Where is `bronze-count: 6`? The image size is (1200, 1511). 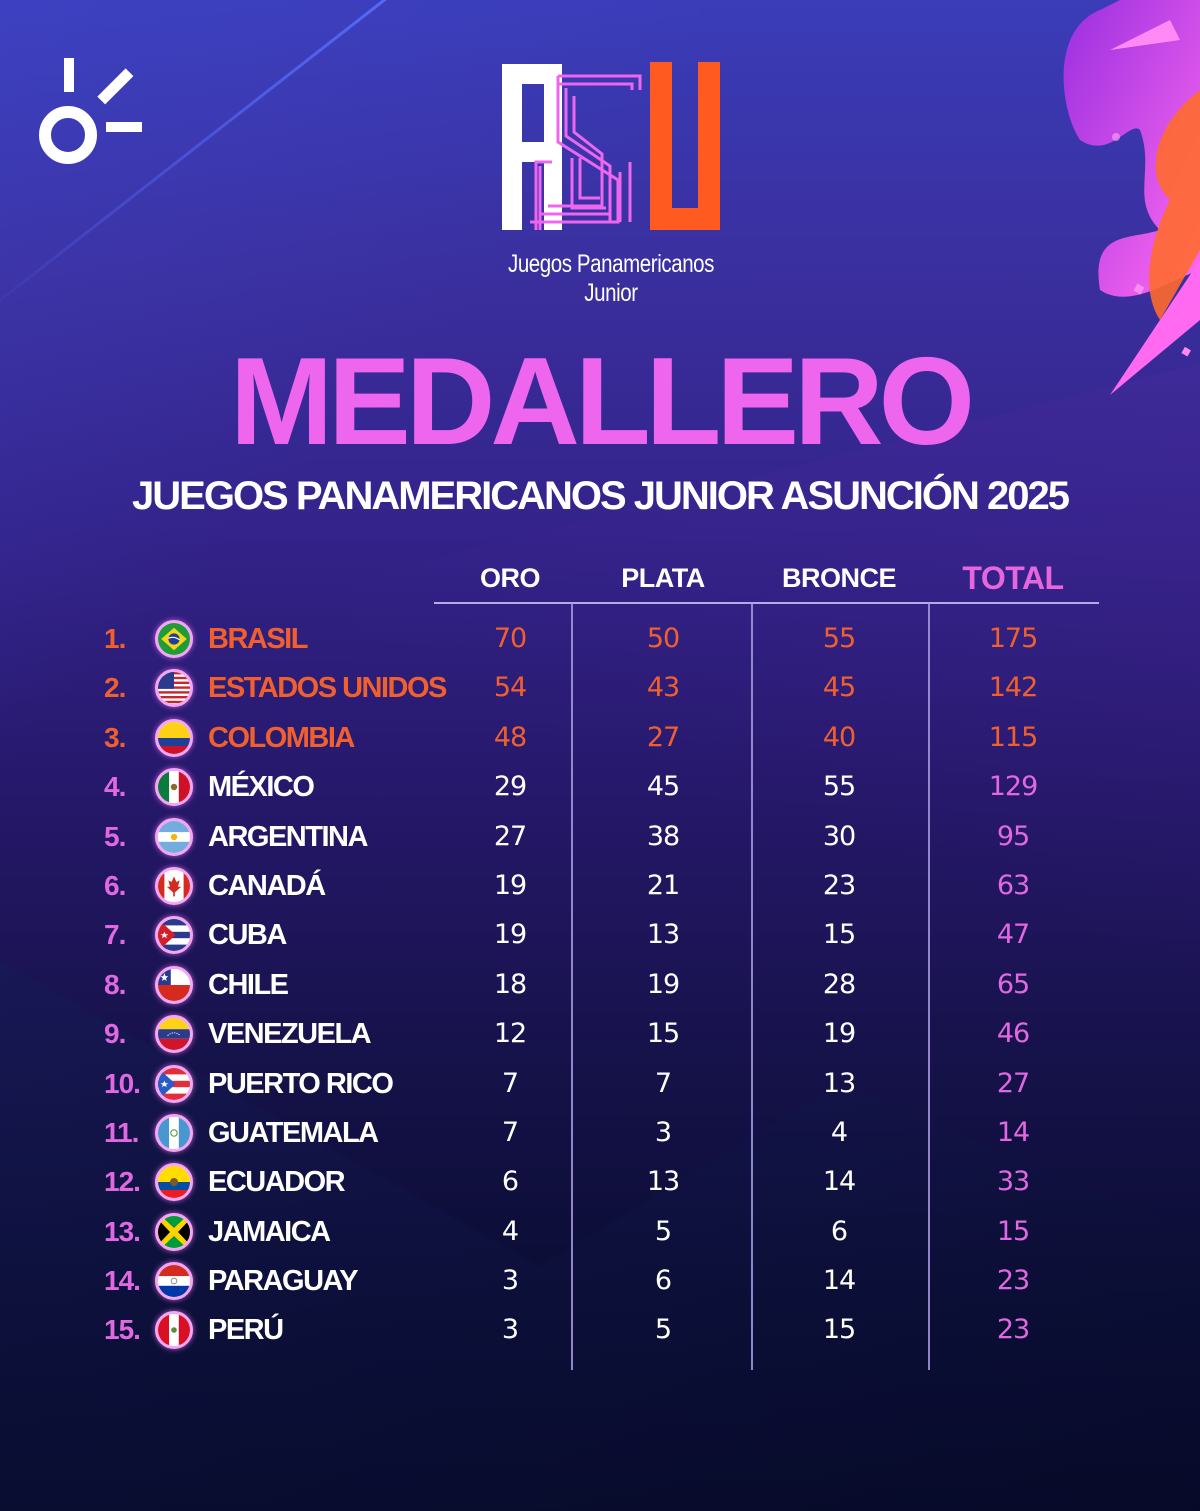
bronze-count: 6 is located at coordinates (839, 1231).